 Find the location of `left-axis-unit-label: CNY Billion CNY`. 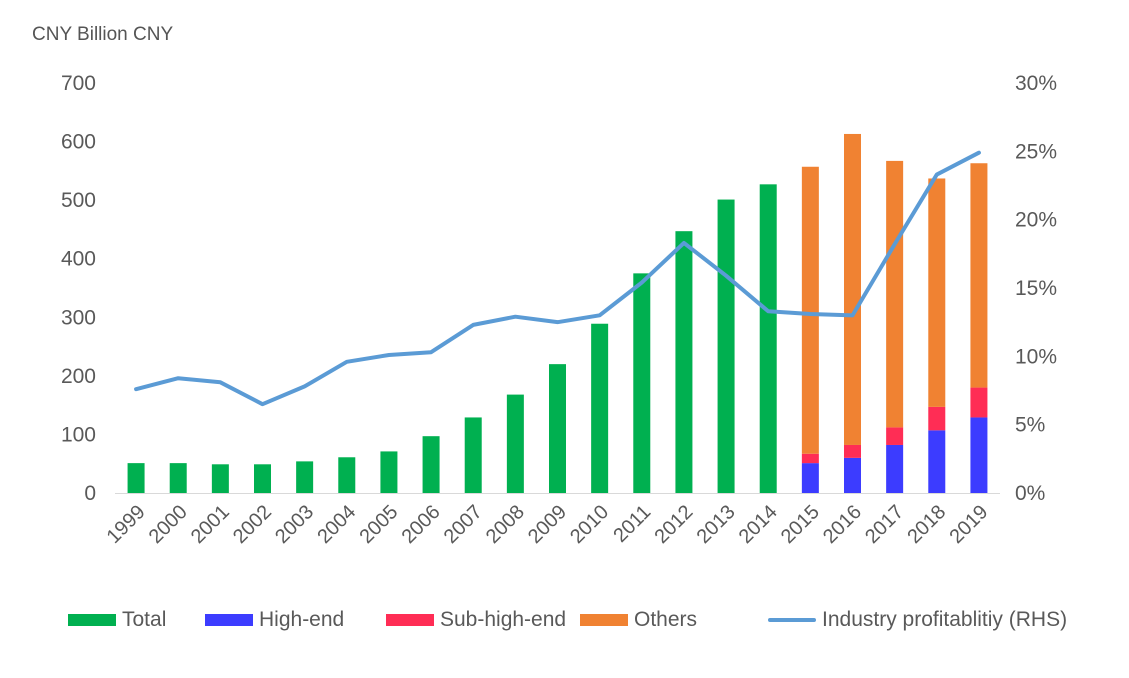

left-axis-unit-label: CNY Billion CNY is located at coordinates (103, 34).